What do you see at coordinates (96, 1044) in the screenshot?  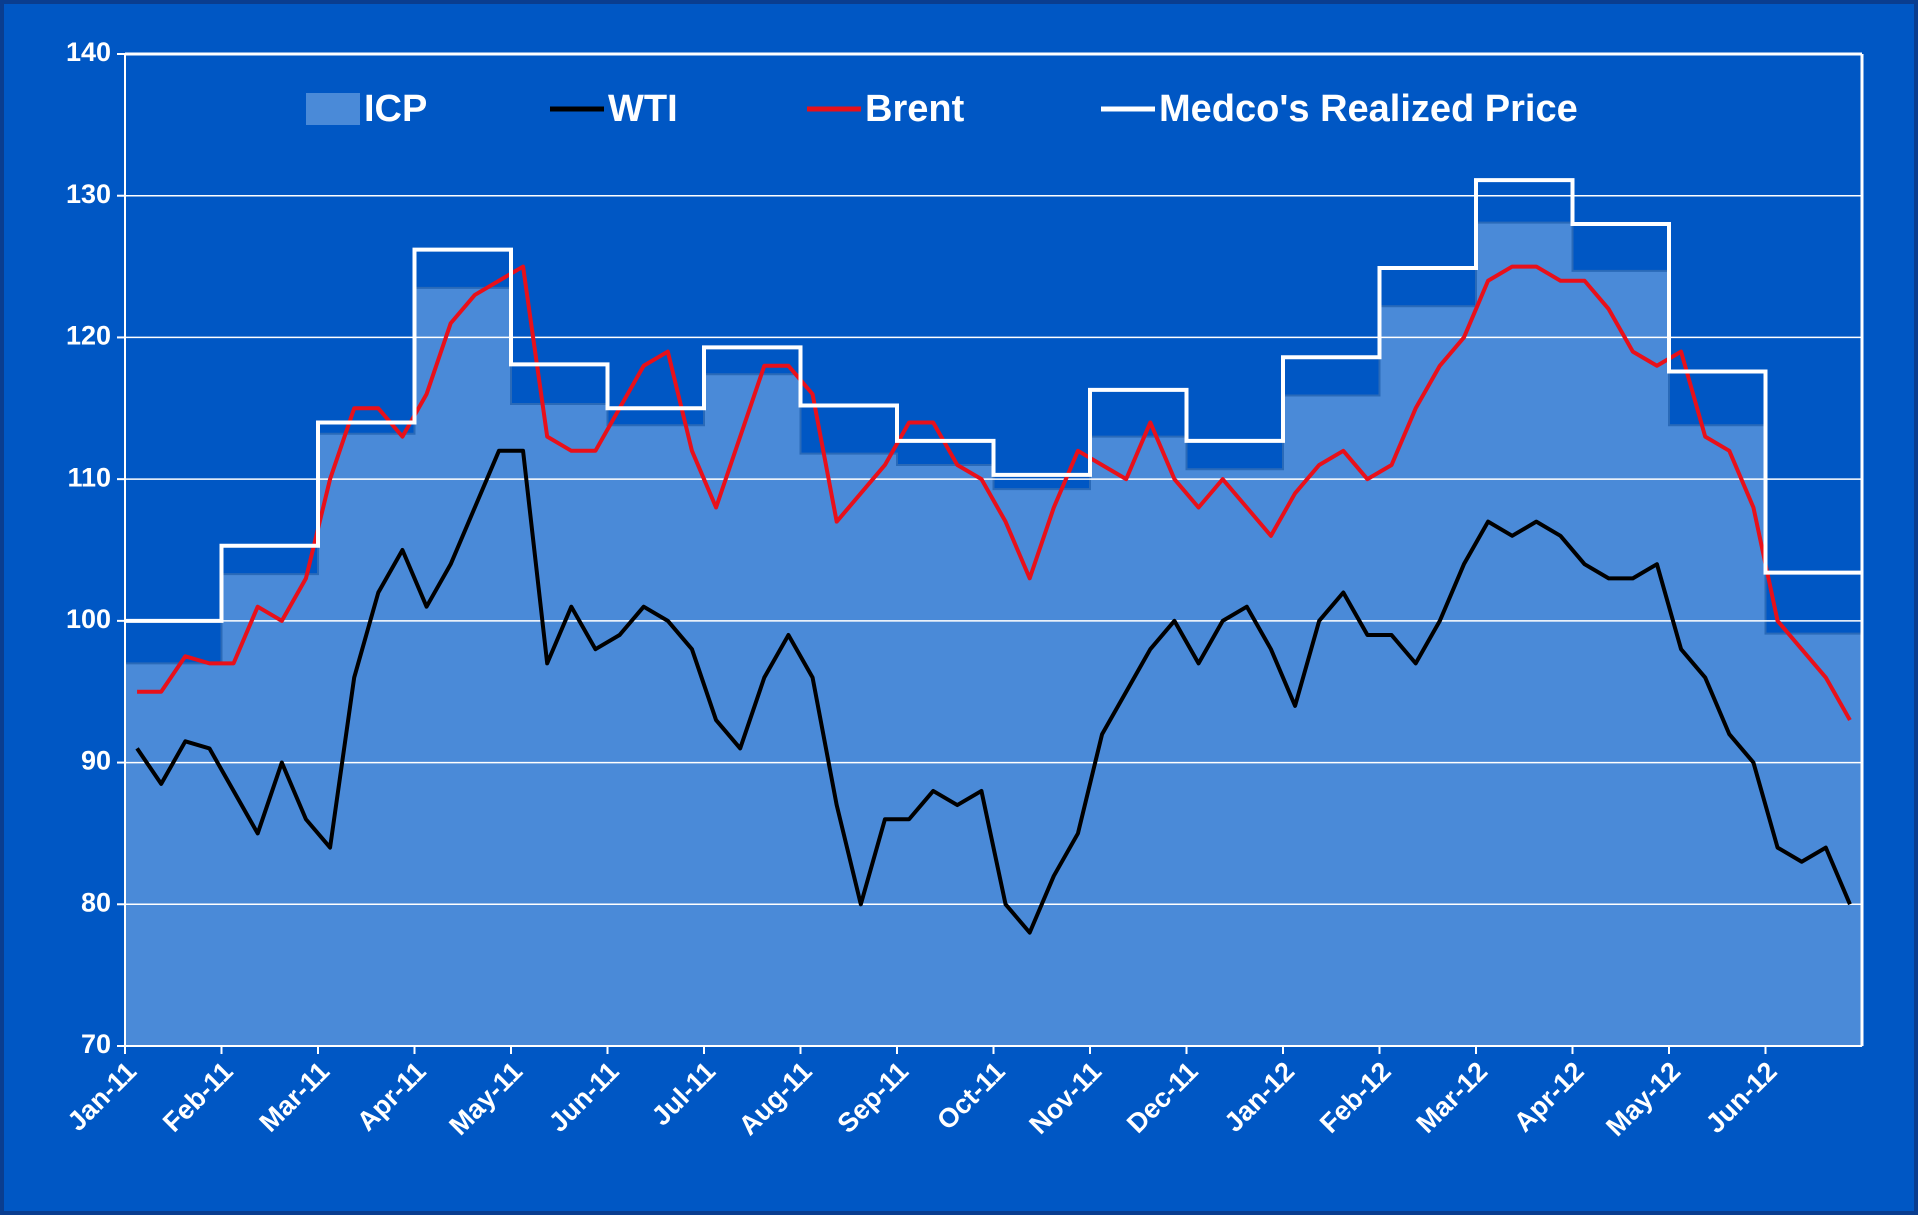 I see `y-tick-label: 70` at bounding box center [96, 1044].